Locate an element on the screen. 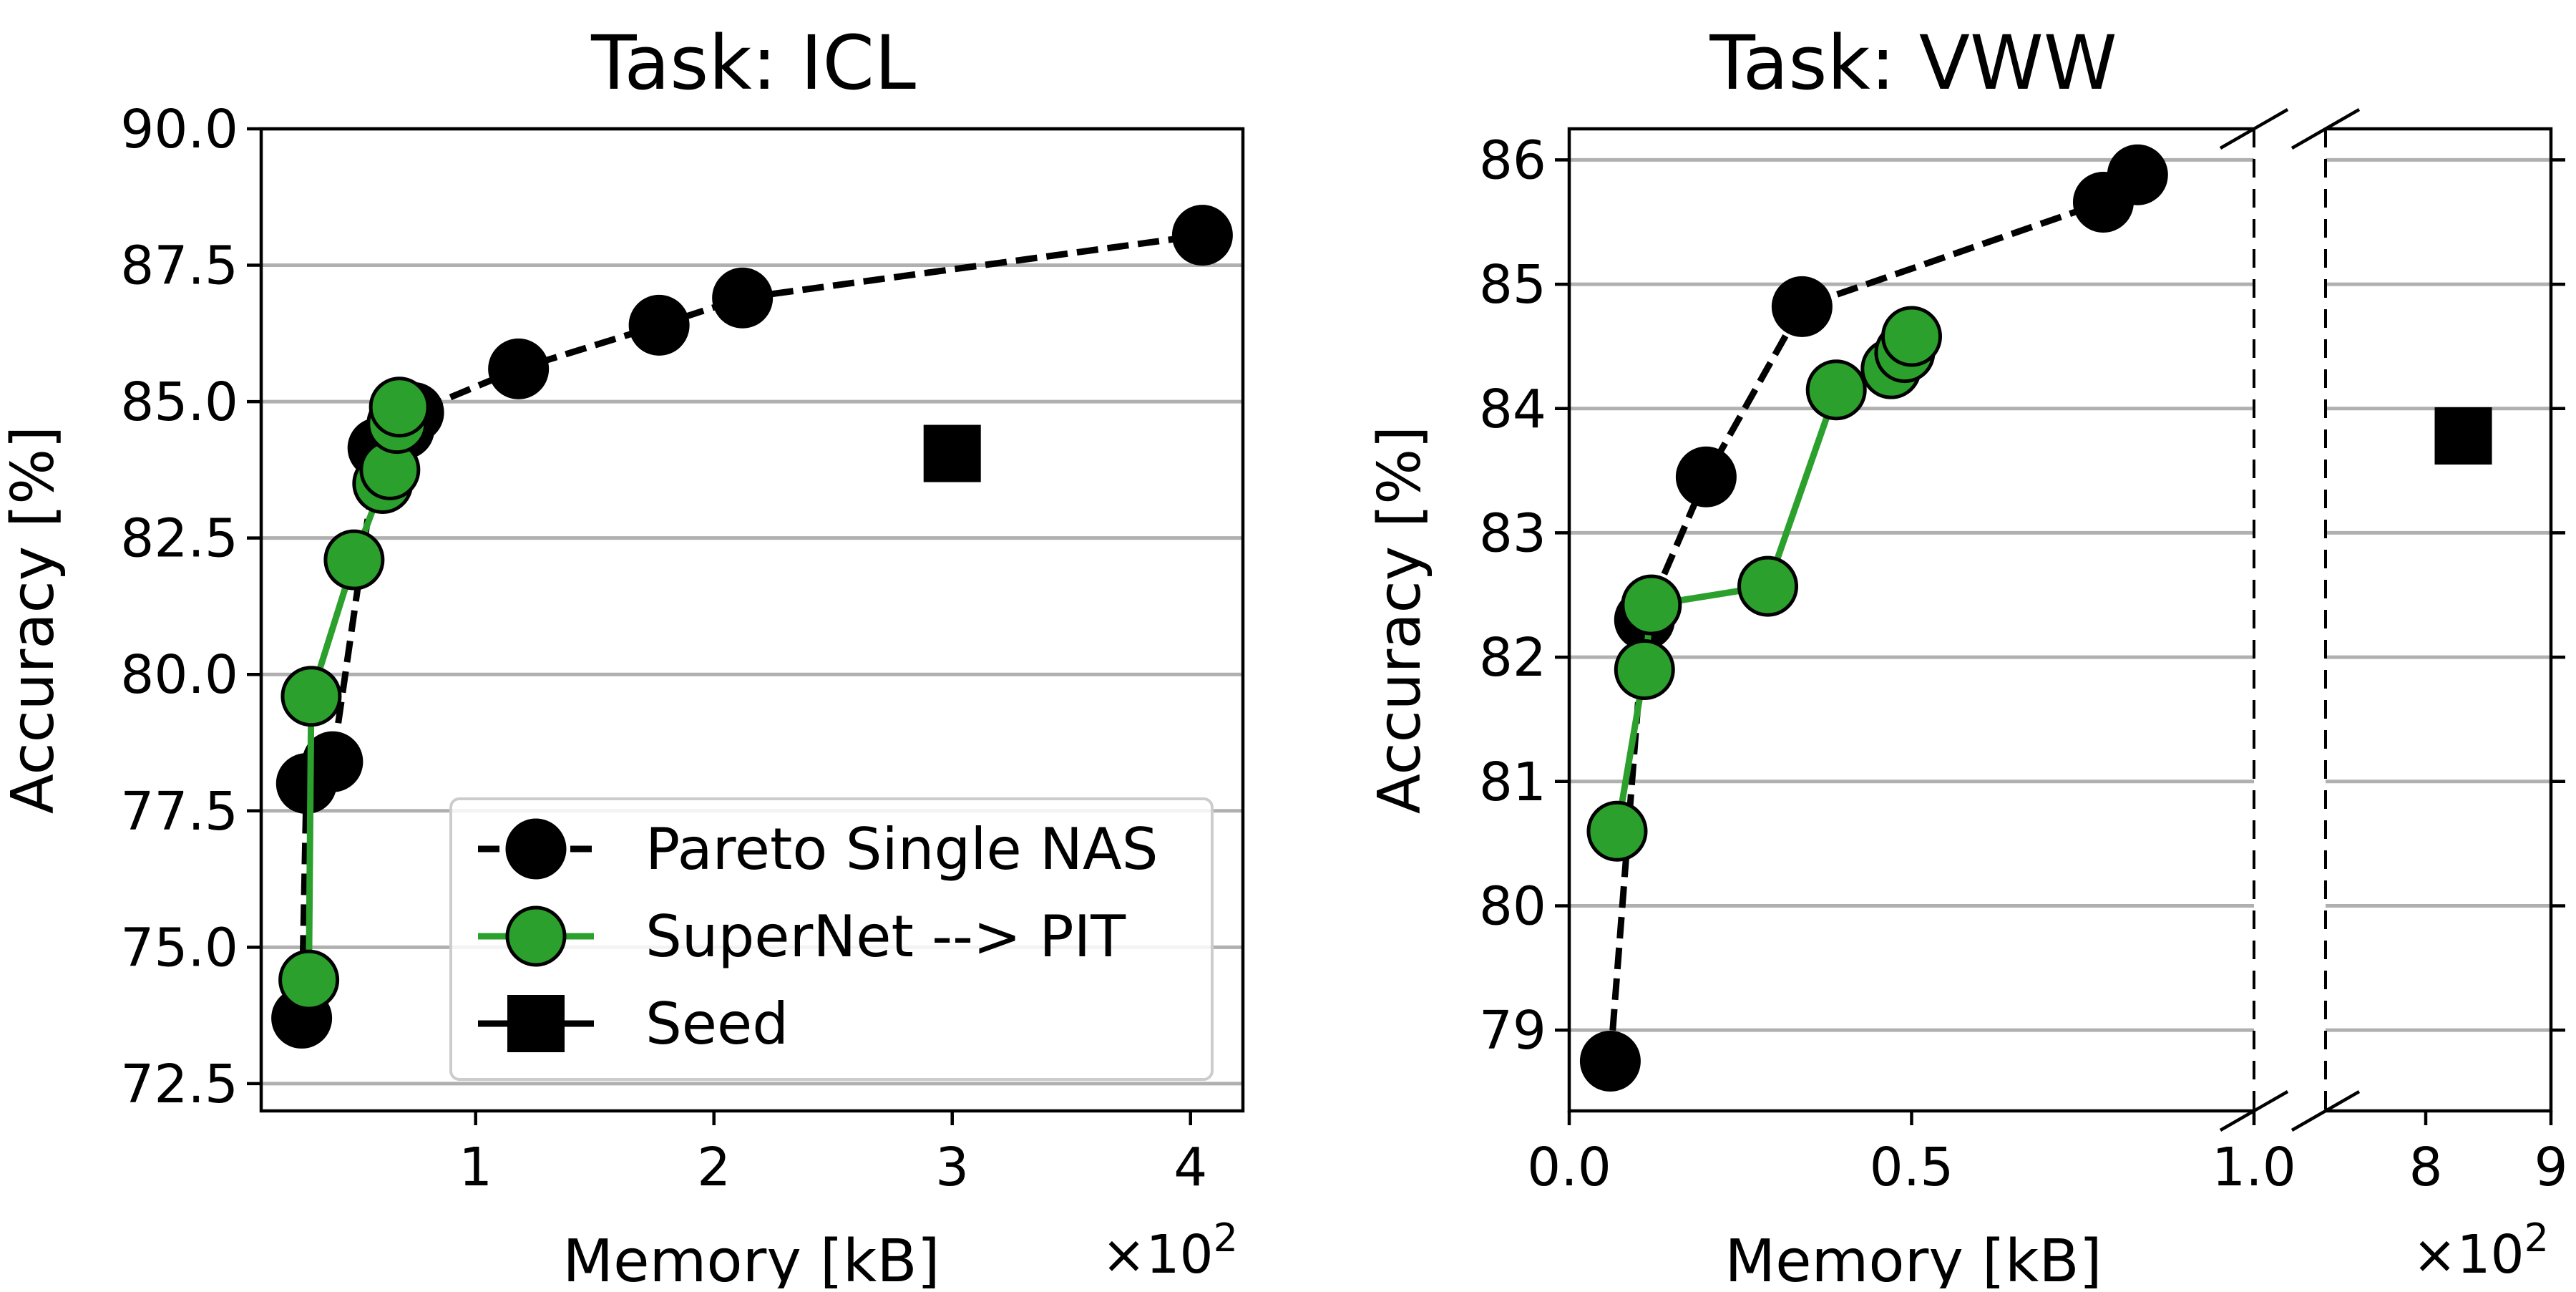 This screenshot has width=2576, height=1292. vww-x-tick-label: 1.0 is located at coordinates (2254, 1167).